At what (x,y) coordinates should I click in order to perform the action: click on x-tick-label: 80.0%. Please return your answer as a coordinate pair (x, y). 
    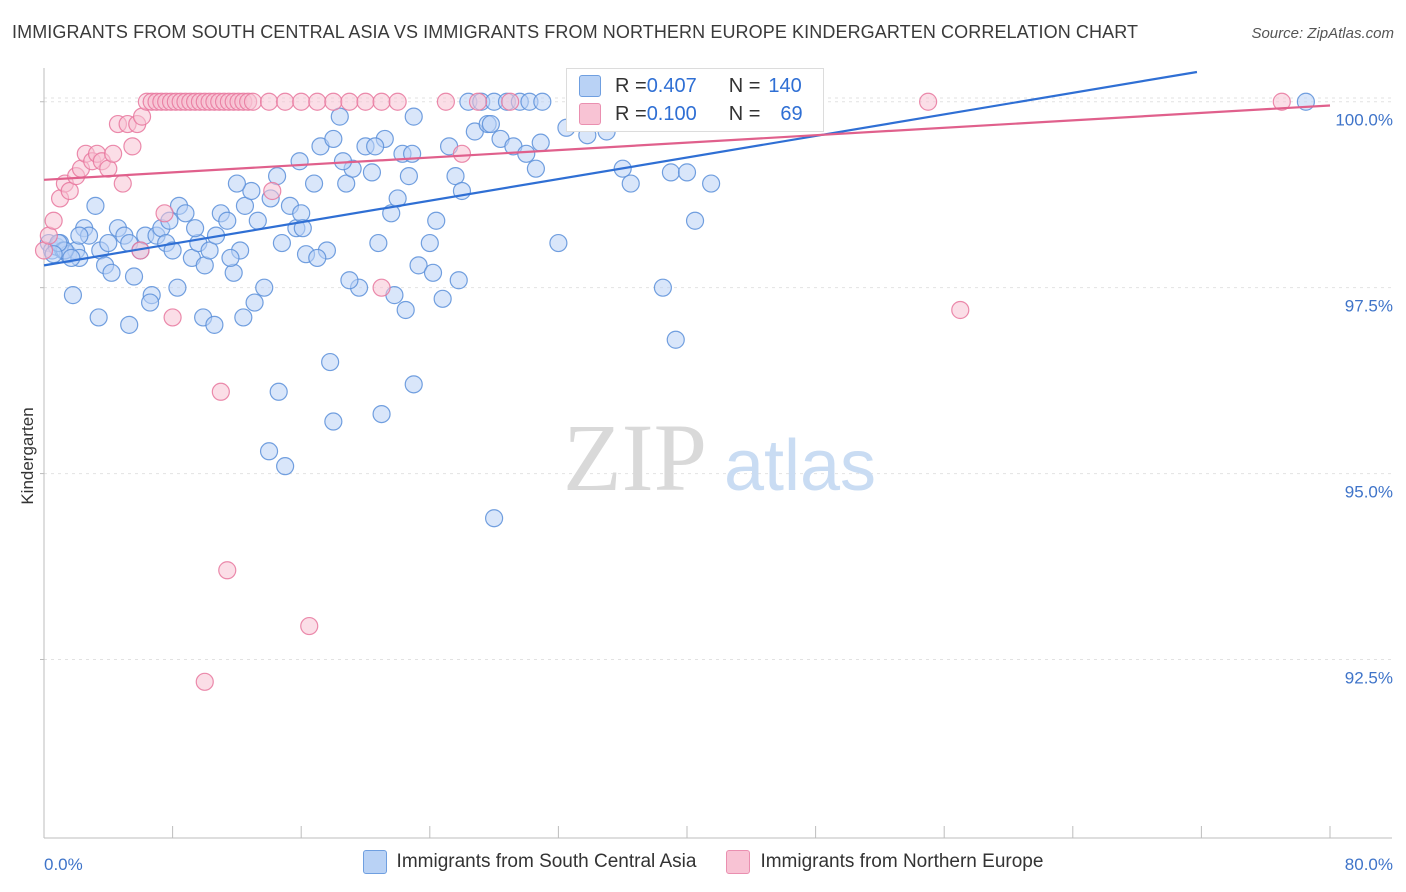
    Looking at the image, I should click on (1369, 864).